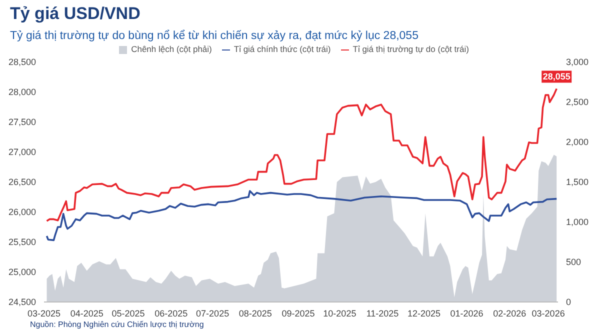 The image size is (602, 334). I want to click on y2-tick-label: 1,500, so click(577, 182).